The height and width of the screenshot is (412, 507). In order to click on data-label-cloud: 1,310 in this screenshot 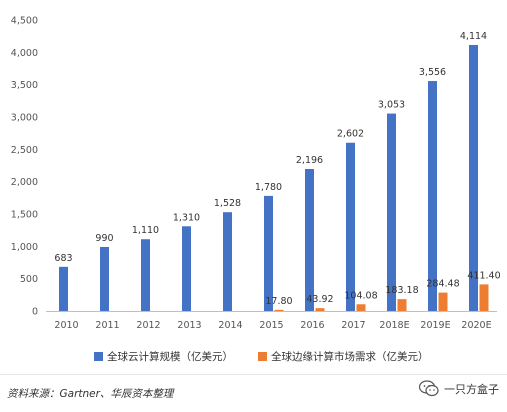, I will do `click(186, 217)`.